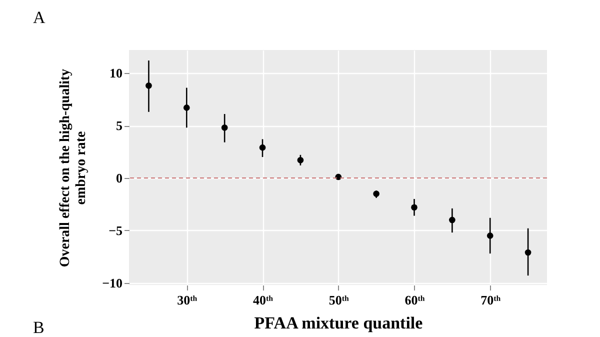 This screenshot has height=337, width=600. I want to click on y-tick-label: 0, so click(119, 178).